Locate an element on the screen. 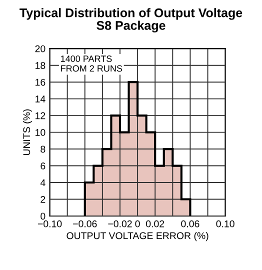  y-tick-label: 4 is located at coordinates (43, 182).